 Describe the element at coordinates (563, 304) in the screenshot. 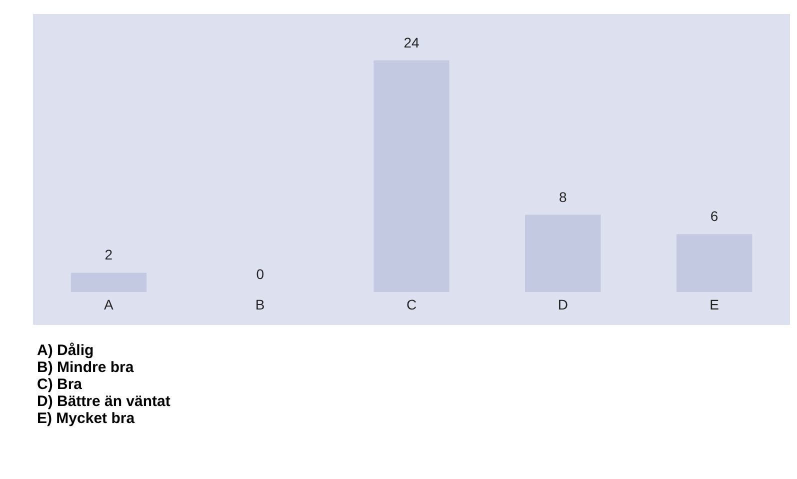

I see `x-tick-label: D` at that location.